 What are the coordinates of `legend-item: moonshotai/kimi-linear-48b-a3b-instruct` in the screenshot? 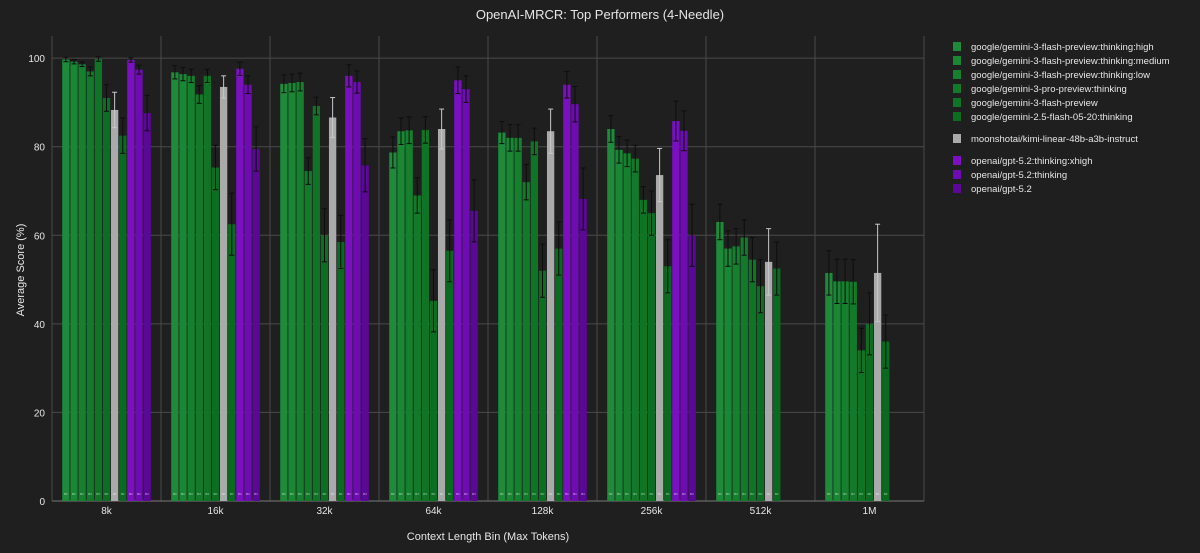 It's located at (1054, 139).